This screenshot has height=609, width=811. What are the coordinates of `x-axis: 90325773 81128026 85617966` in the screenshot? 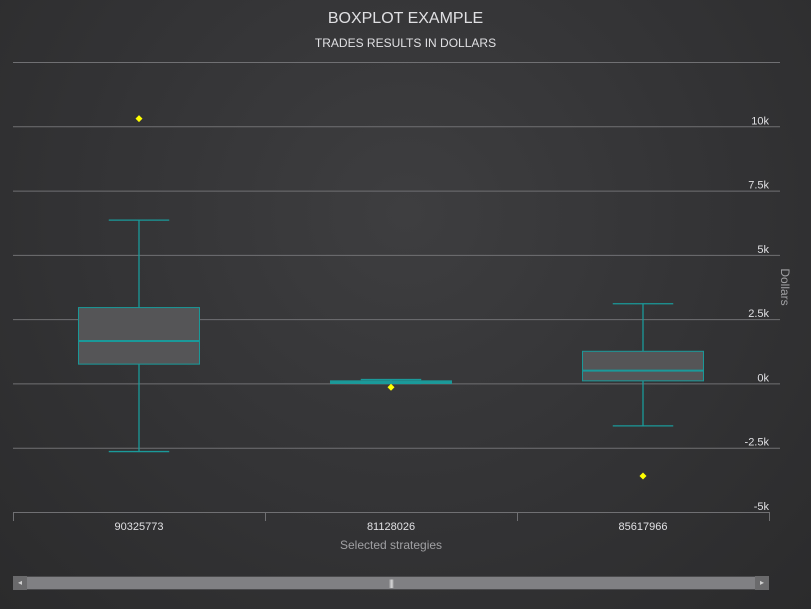 It's located at (391, 522).